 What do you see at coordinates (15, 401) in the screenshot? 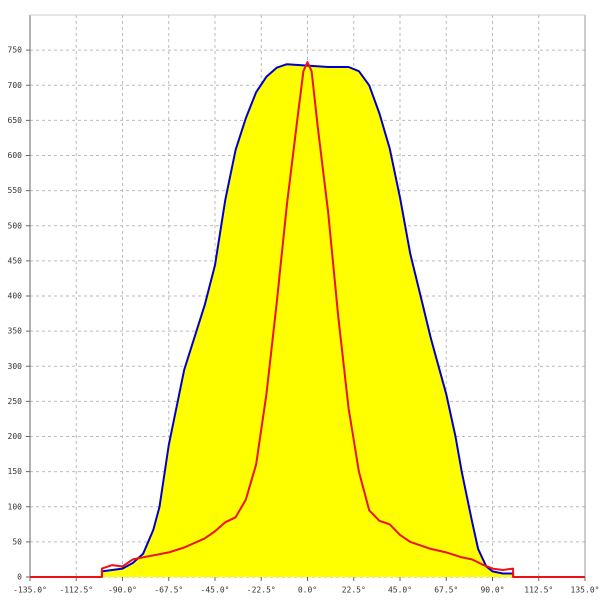
I see `y-tick-label: 250` at bounding box center [15, 401].